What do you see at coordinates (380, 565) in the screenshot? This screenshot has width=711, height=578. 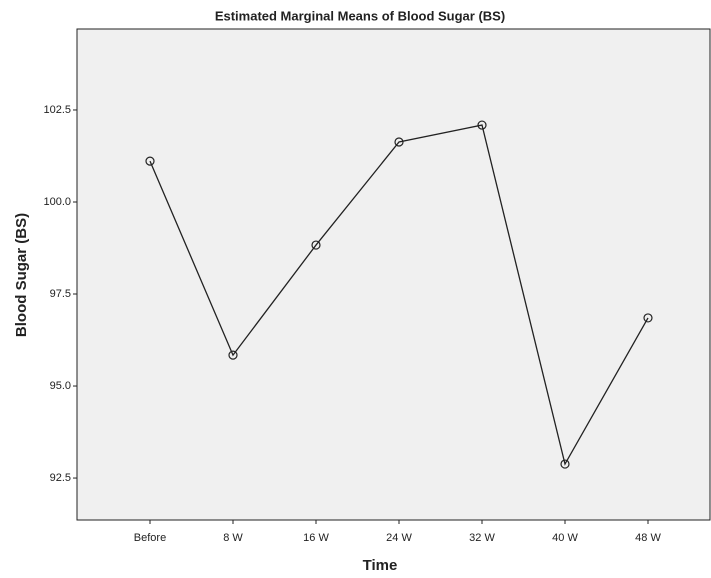 I see `x-axis-title: Time` at bounding box center [380, 565].